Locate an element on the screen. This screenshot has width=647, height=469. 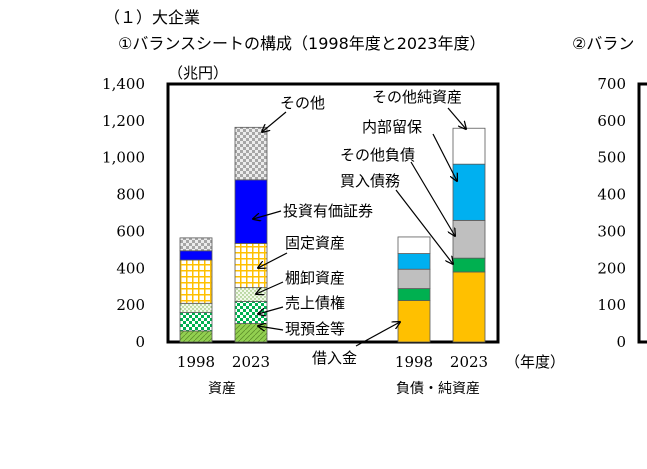
y-tick-label: 600 is located at coordinates (130, 231).